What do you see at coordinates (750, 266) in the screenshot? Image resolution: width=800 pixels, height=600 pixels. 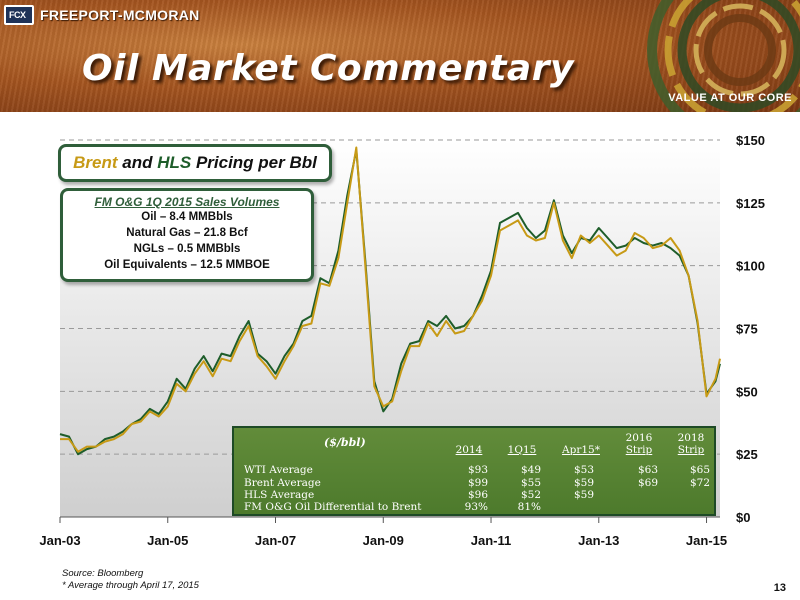 I see `y-tick-label: $100` at bounding box center [750, 266].